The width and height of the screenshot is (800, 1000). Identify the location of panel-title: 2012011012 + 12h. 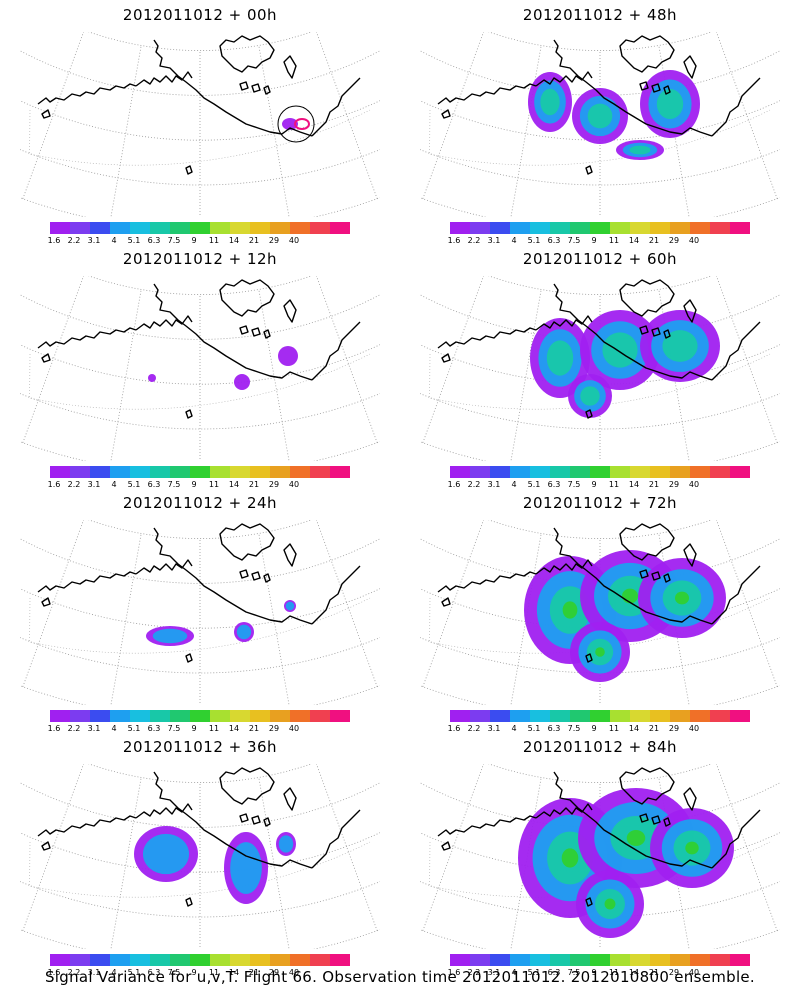
(200, 259).